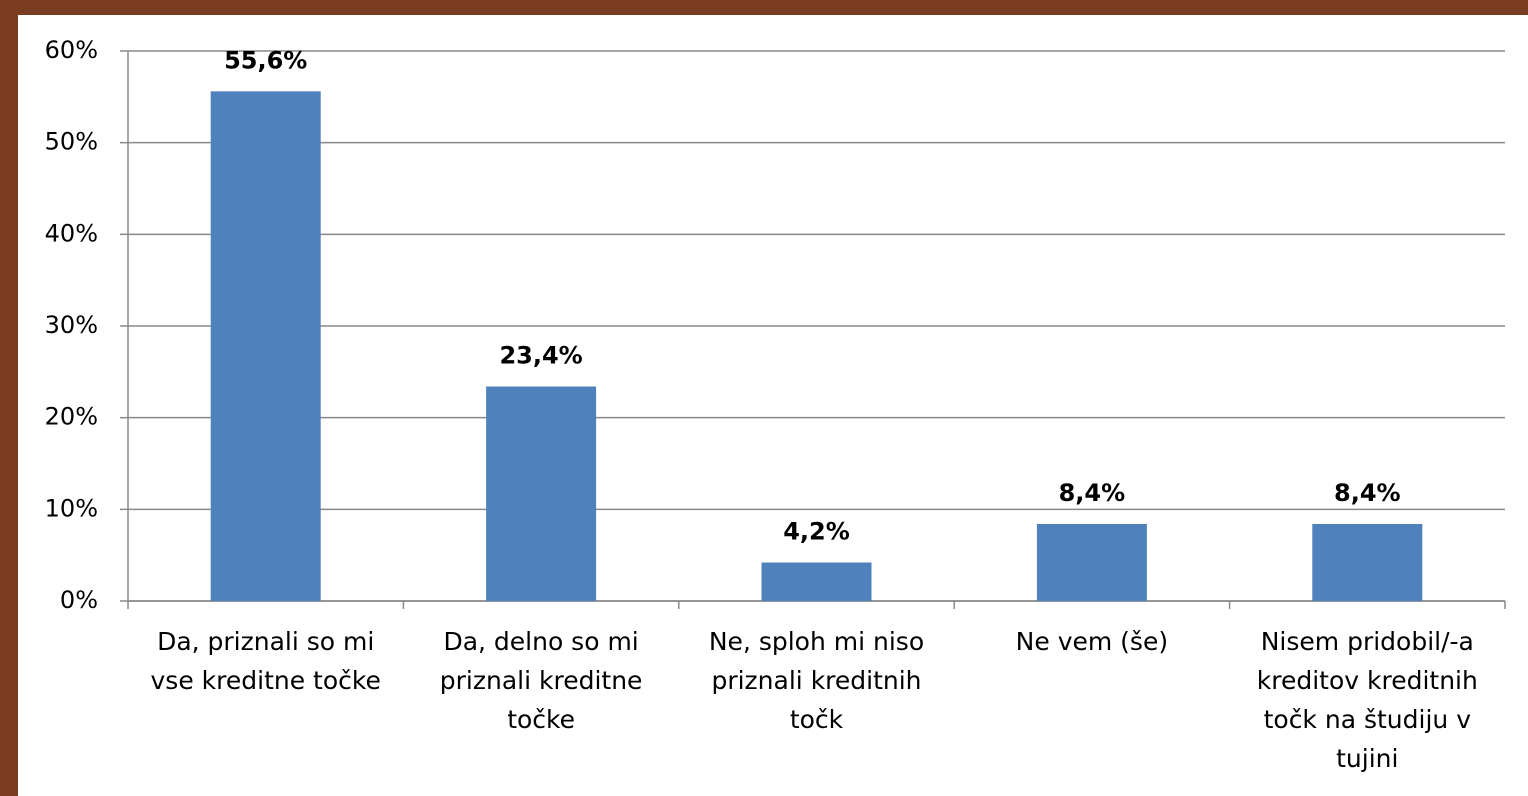 This screenshot has height=796, width=1528. What do you see at coordinates (265, 60) in the screenshot?
I see `value-label: 55,6%` at bounding box center [265, 60].